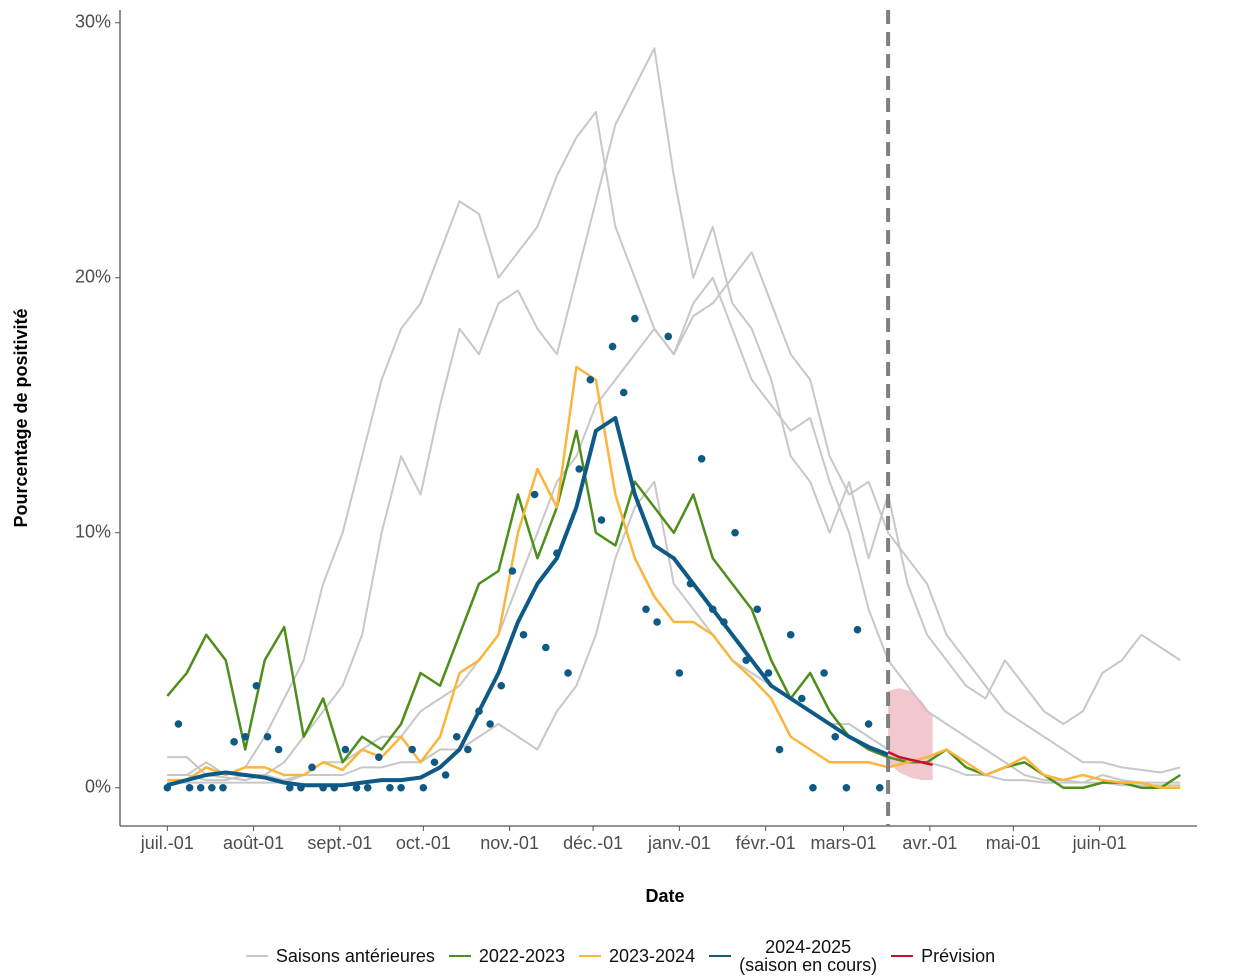  What do you see at coordinates (910, 758) in the screenshot?
I see `forecast-line` at bounding box center [910, 758].